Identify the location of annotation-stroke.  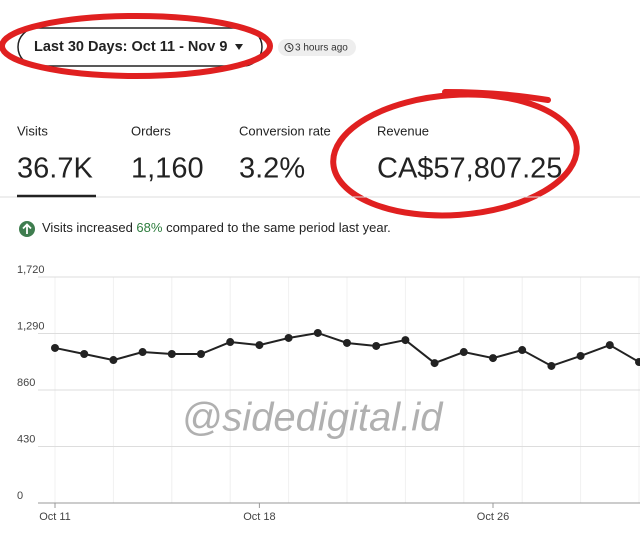
(496, 96).